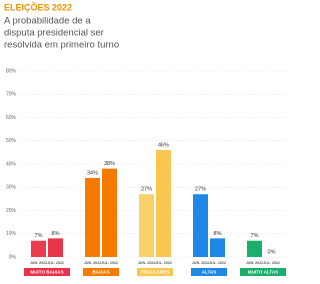 The height and width of the screenshot is (284, 320). Describe the element at coordinates (92, 173) in the screenshot. I see `data-label: 34%` at that location.